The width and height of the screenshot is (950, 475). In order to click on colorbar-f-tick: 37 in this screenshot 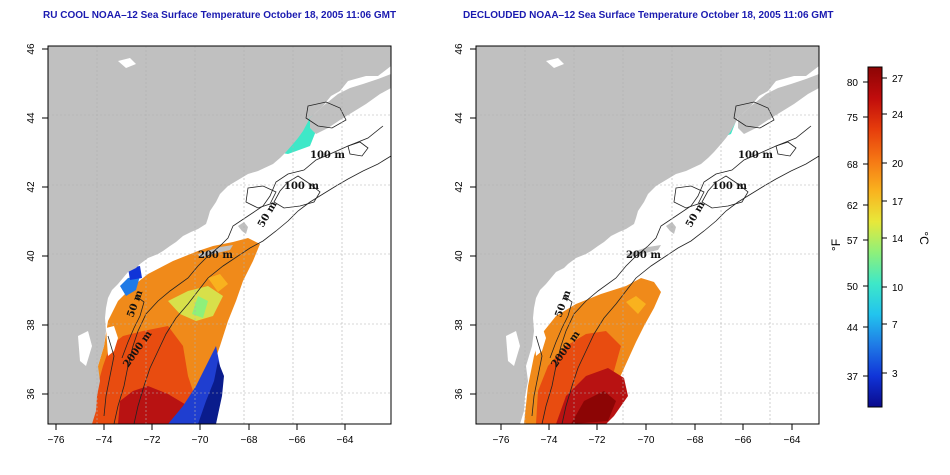, I will do `click(853, 377)`.